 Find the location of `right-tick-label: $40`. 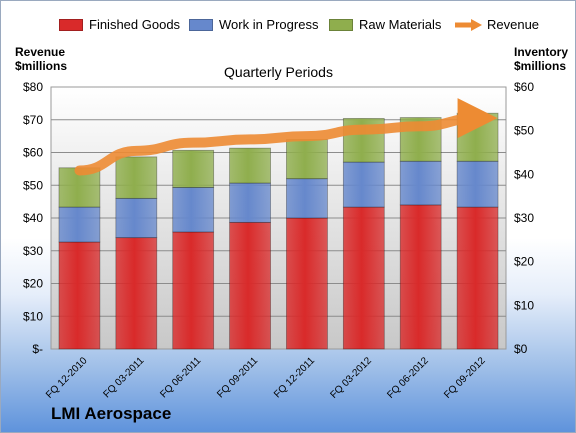

right-tick-label: $40 is located at coordinates (524, 174).